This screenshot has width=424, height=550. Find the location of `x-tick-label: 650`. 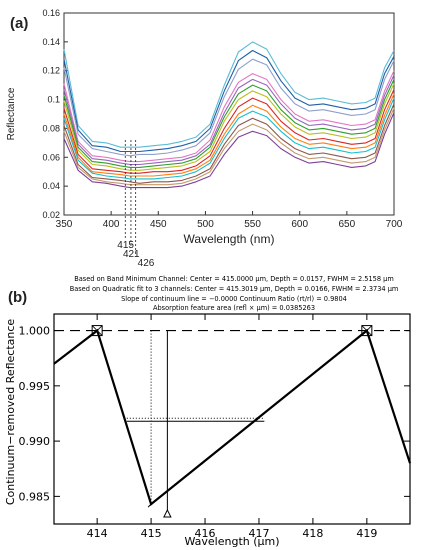

x-tick-label: 650 is located at coordinates (347, 224).